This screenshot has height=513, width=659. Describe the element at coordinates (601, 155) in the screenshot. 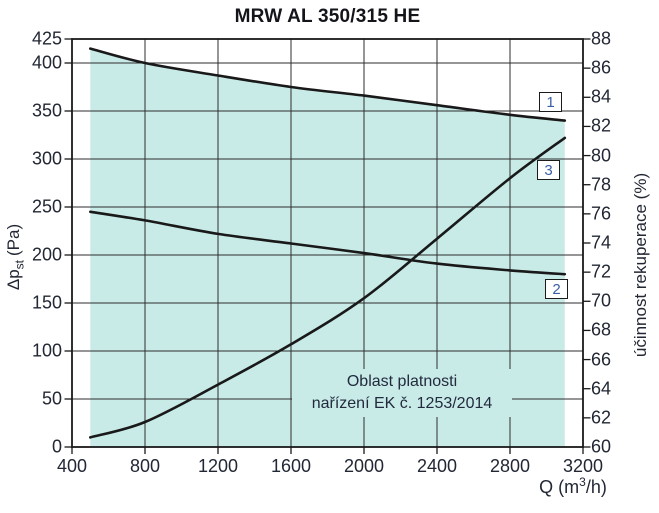

I see `y-right-tick-label: 80` at that location.